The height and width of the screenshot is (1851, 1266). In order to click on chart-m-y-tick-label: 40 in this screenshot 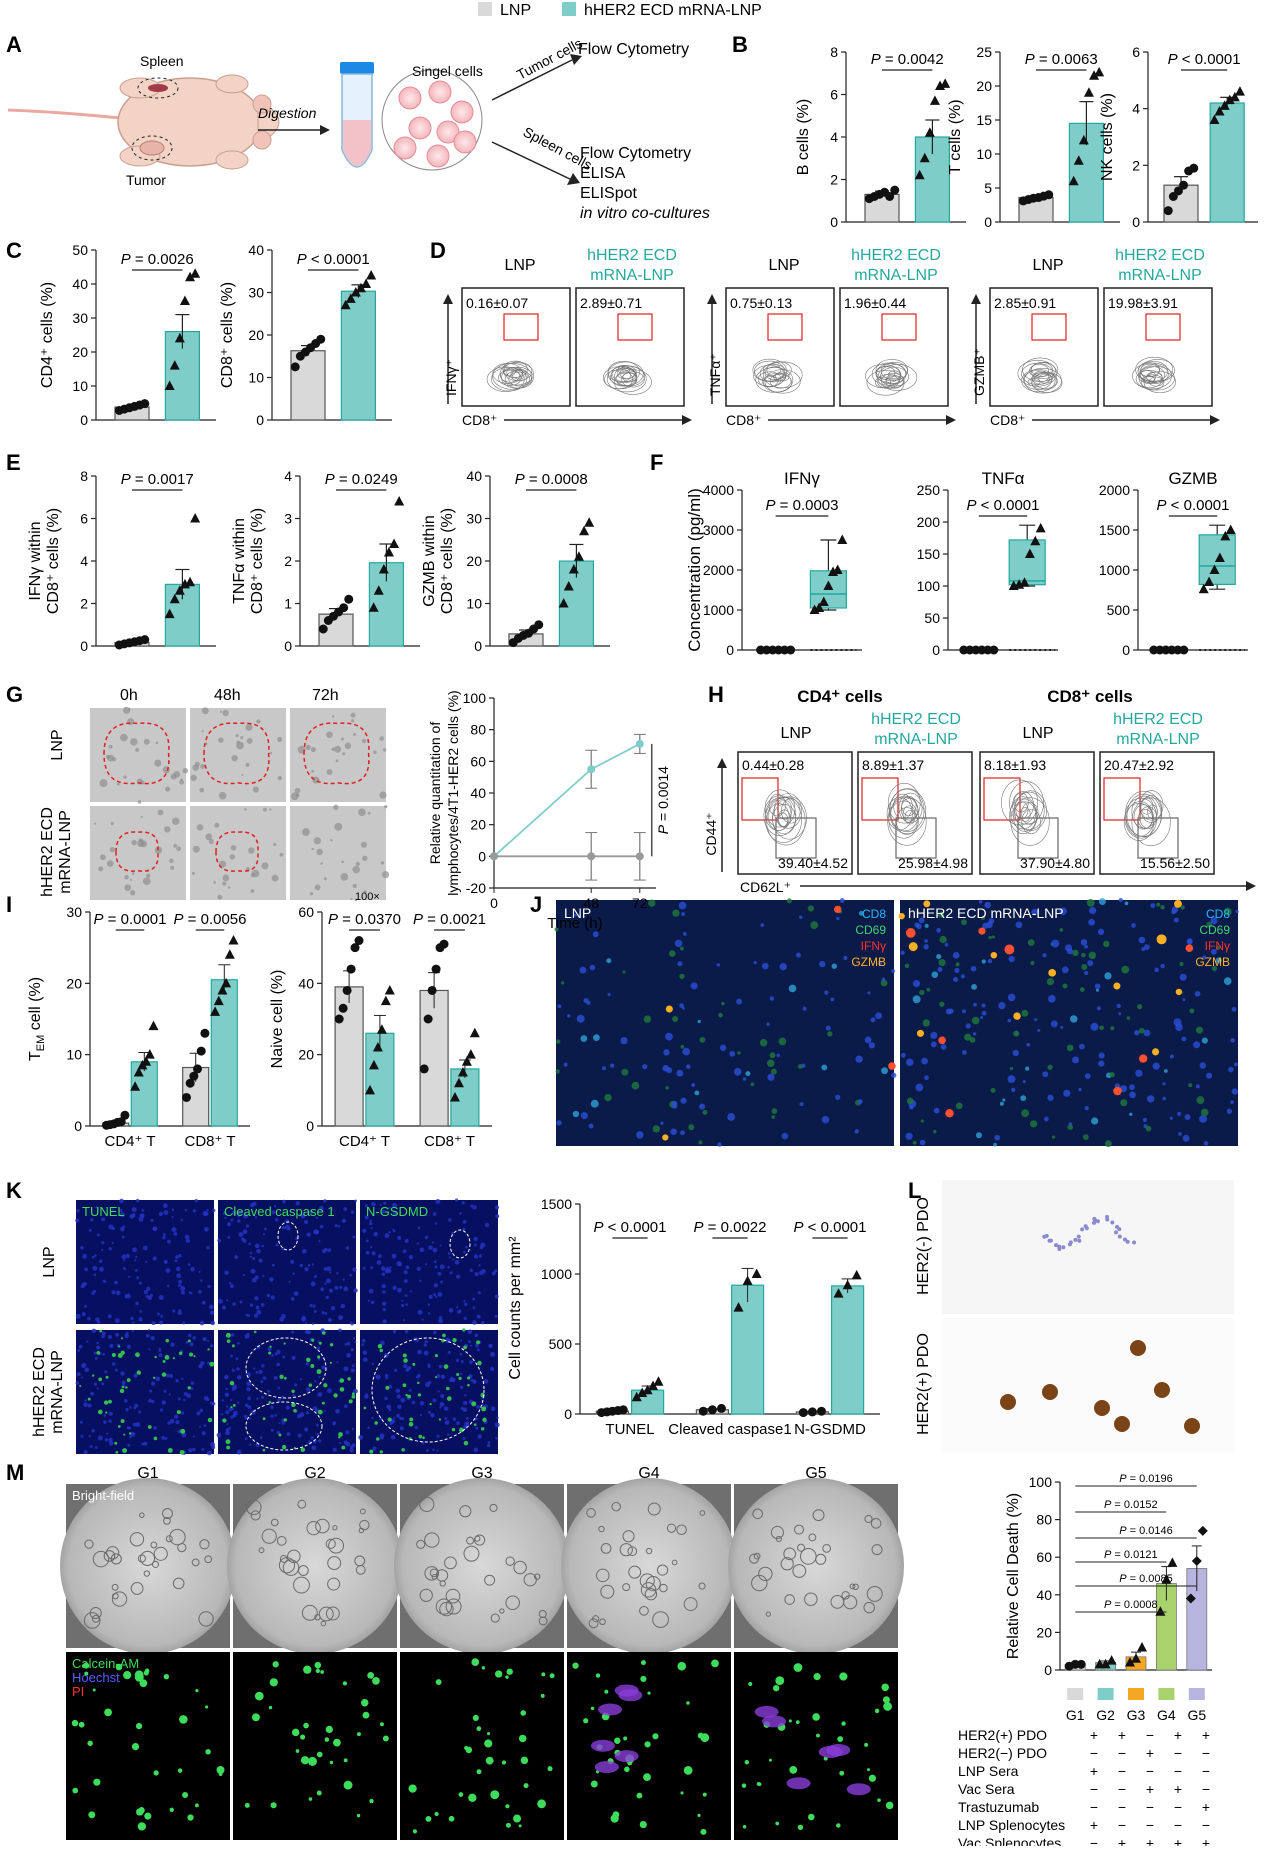, I will do `click(1044, 1595)`.